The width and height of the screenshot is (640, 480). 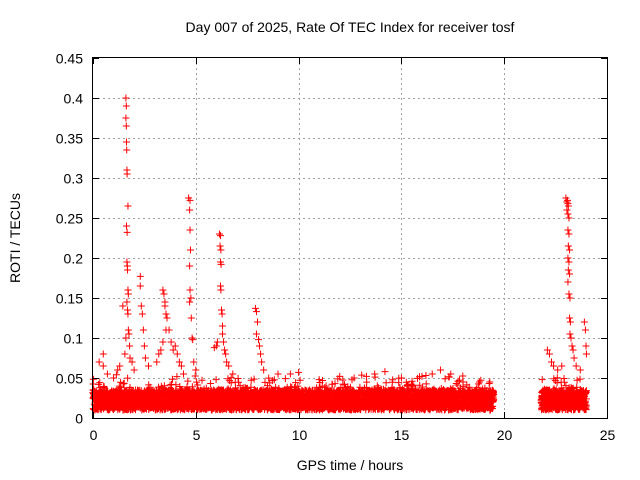 What do you see at coordinates (74, 259) in the screenshot?
I see `y-tick-label: 0.2` at bounding box center [74, 259].